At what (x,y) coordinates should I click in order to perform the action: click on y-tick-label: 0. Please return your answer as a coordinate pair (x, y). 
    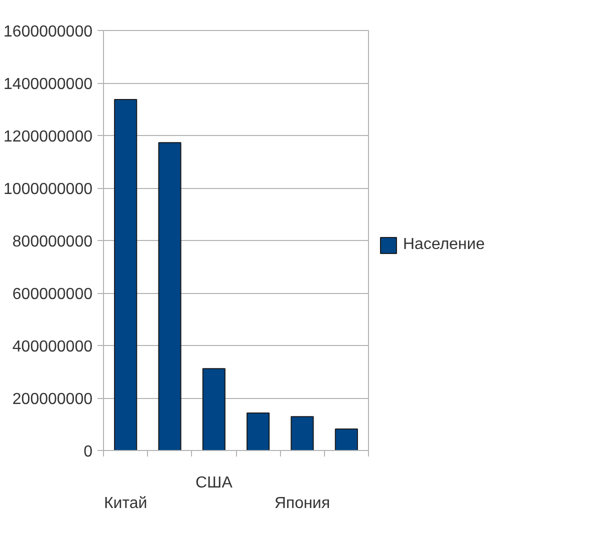
    Looking at the image, I should click on (88, 452).